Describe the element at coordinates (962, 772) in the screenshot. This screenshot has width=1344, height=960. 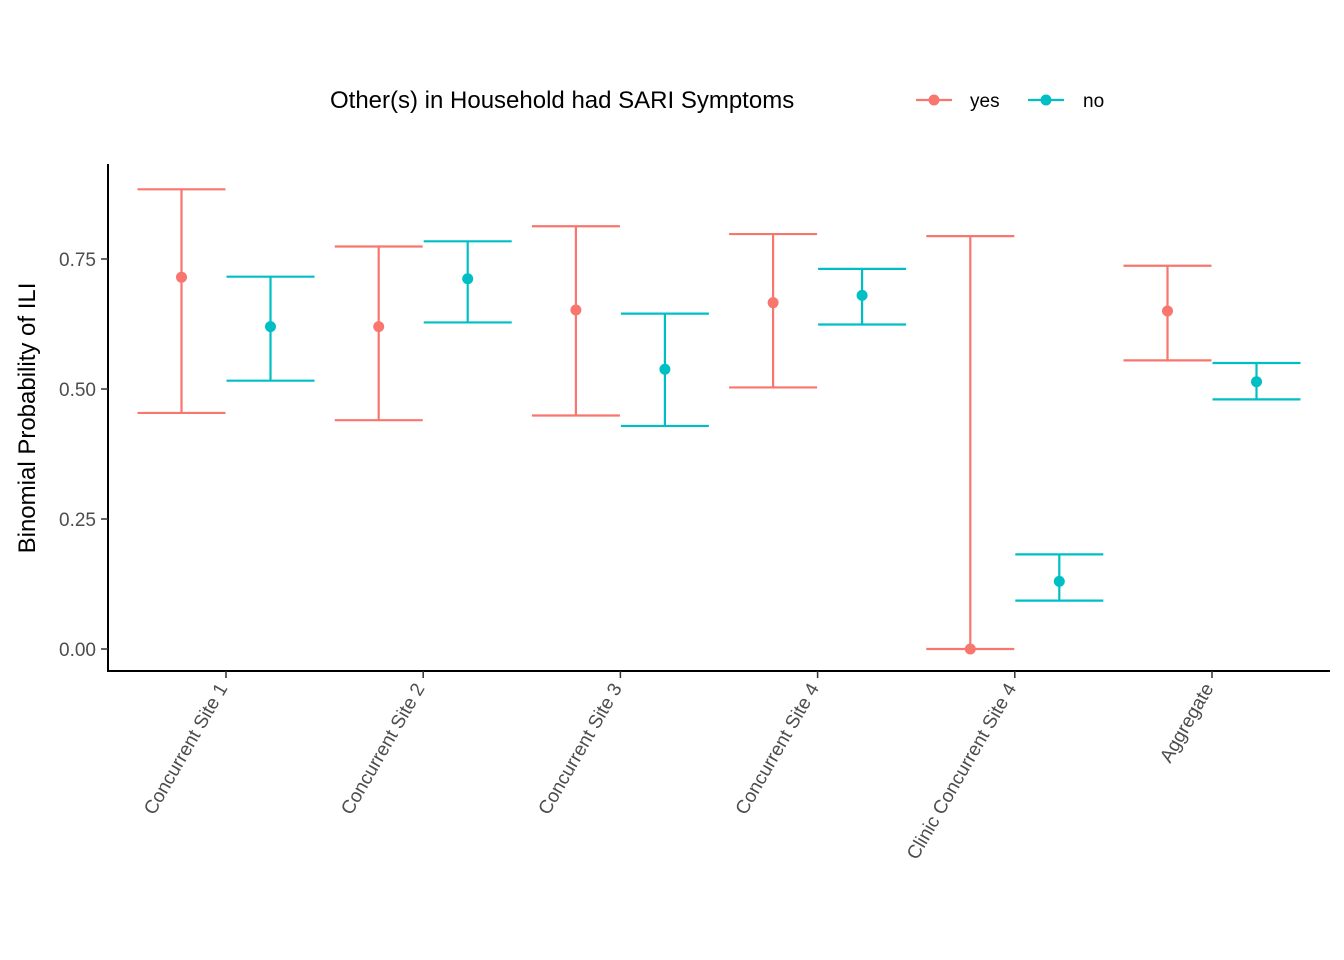
I see `x-tick-label-clinic-concurrent-site-4: Clinic Concurrent Site 4` at that location.